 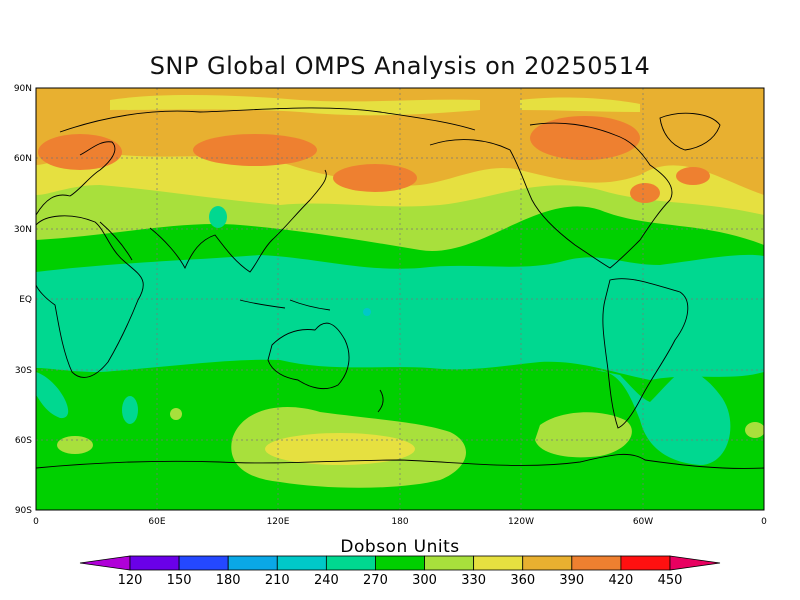 What do you see at coordinates (285, 305) in the screenshot?
I see `coastline-indonesia` at bounding box center [285, 305].